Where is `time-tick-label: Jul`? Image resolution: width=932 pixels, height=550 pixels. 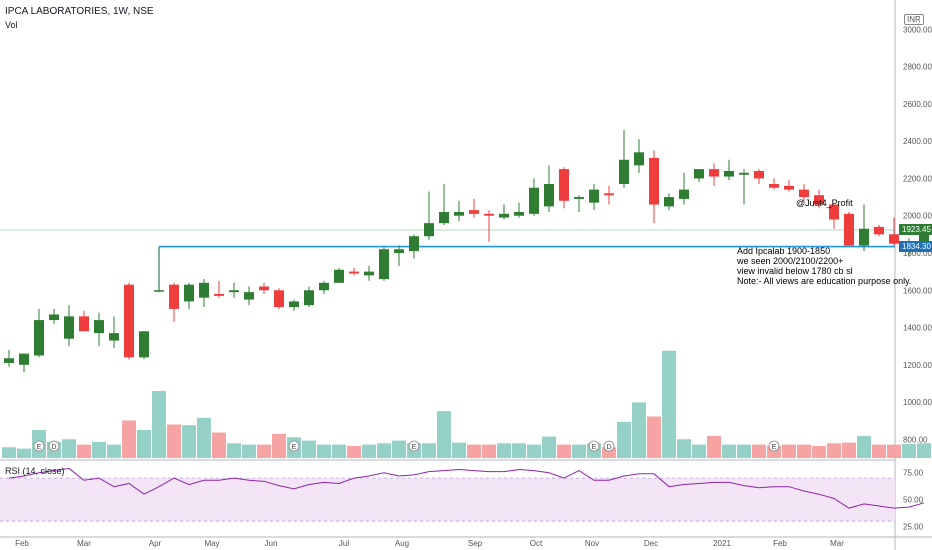 time-tick-label: Jul is located at coordinates (344, 543).